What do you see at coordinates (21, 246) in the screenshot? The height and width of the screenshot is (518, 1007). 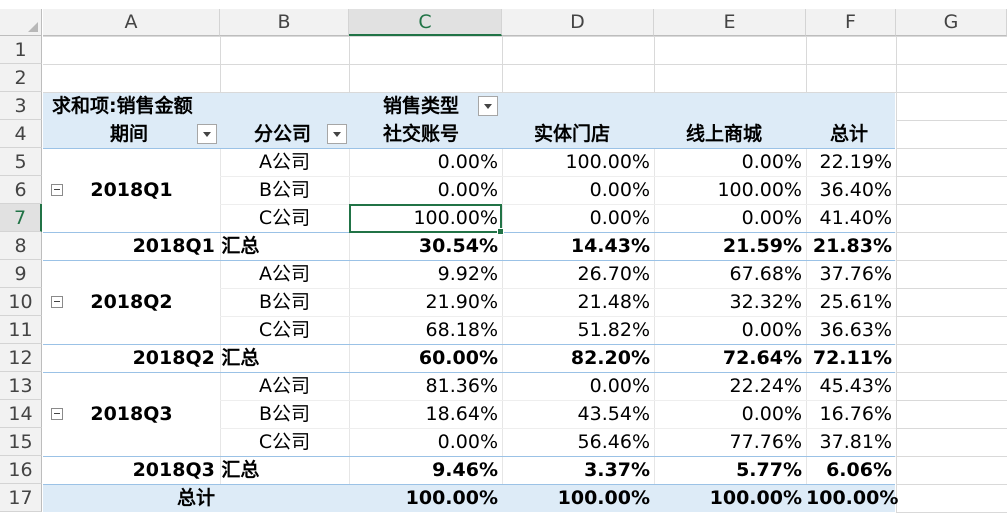 I see `row-header-8: 8` at bounding box center [21, 246].